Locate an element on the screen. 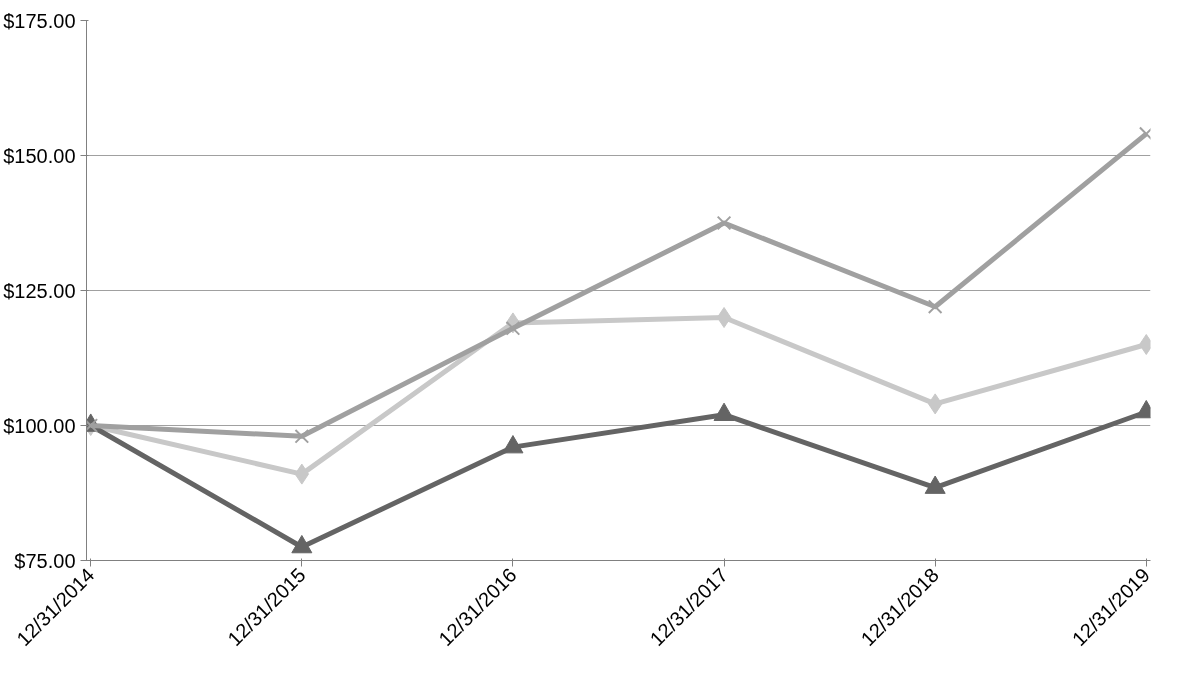  y-tick-label: $75.00 is located at coordinates (45, 560).